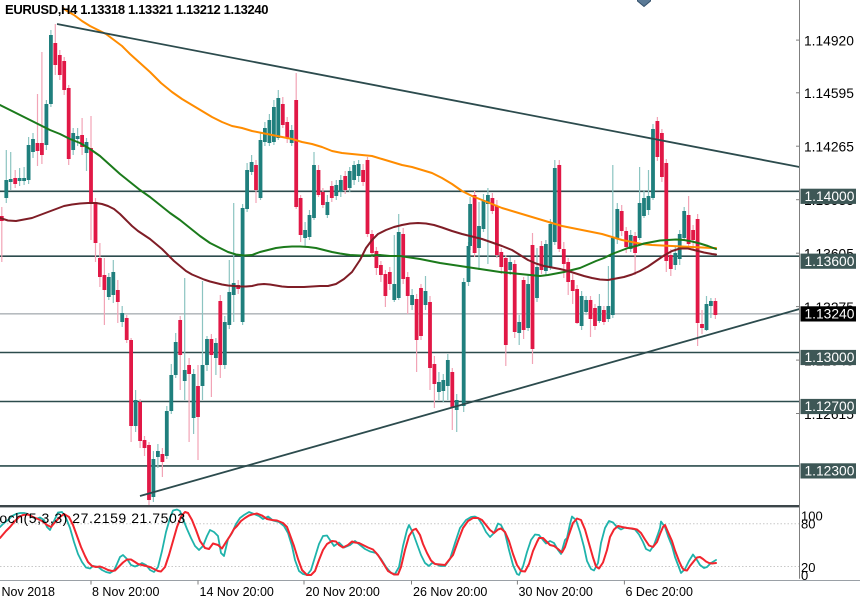 The image size is (860, 601). What do you see at coordinates (812, 516) in the screenshot?
I see `svg-text: 100` at bounding box center [812, 516].